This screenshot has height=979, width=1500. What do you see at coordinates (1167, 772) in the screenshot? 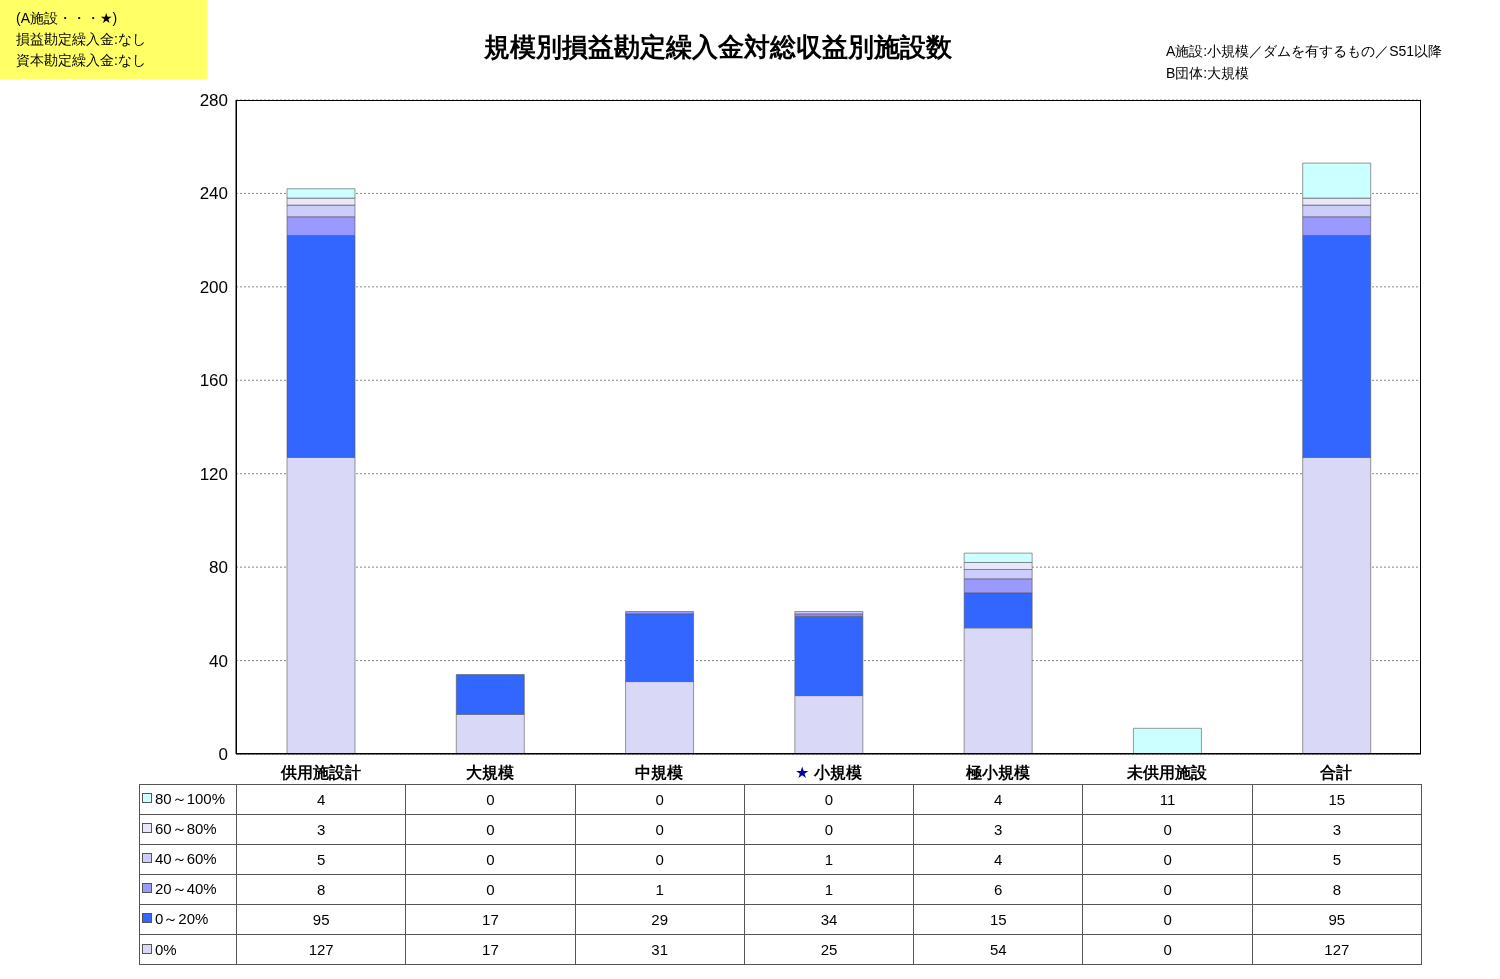
I see `x-tick-label: 未供用施設` at bounding box center [1167, 772].